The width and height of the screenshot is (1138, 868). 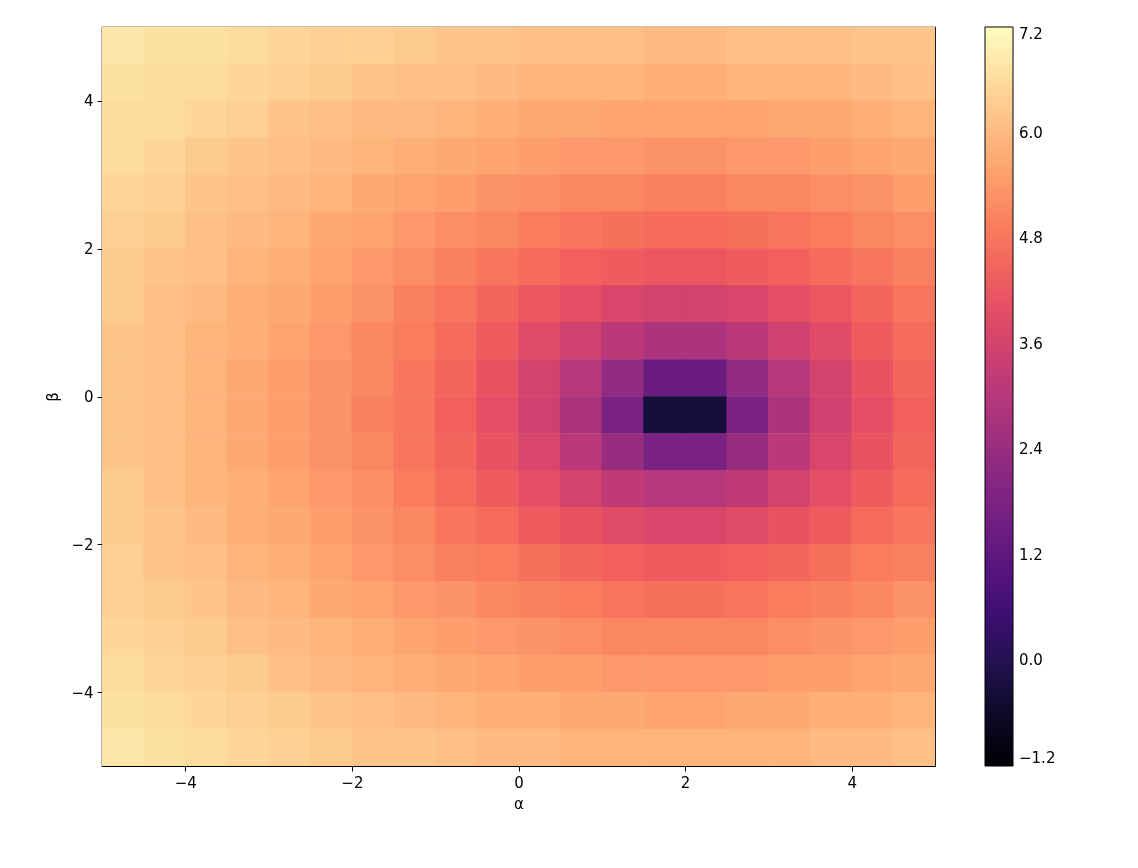 What do you see at coordinates (88, 101) in the screenshot?
I see `y-tick-label: 4` at bounding box center [88, 101].